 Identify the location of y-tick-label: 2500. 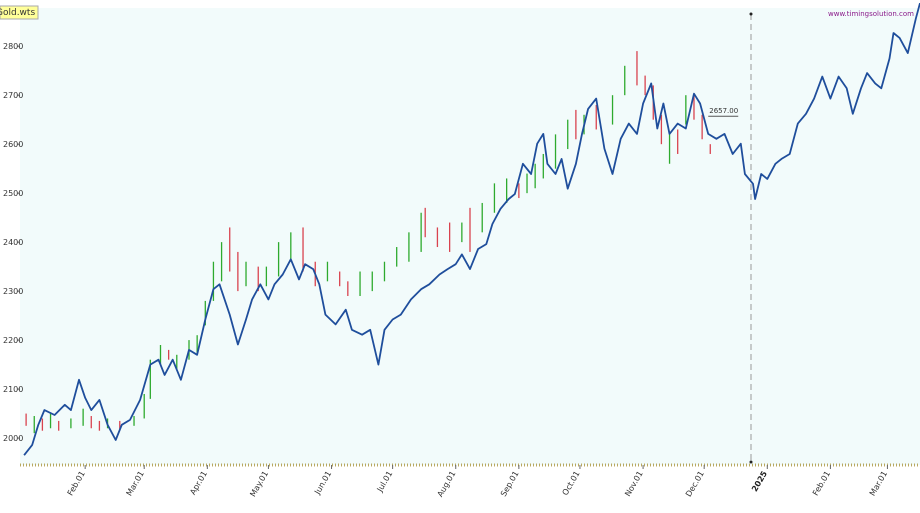
(13, 193).